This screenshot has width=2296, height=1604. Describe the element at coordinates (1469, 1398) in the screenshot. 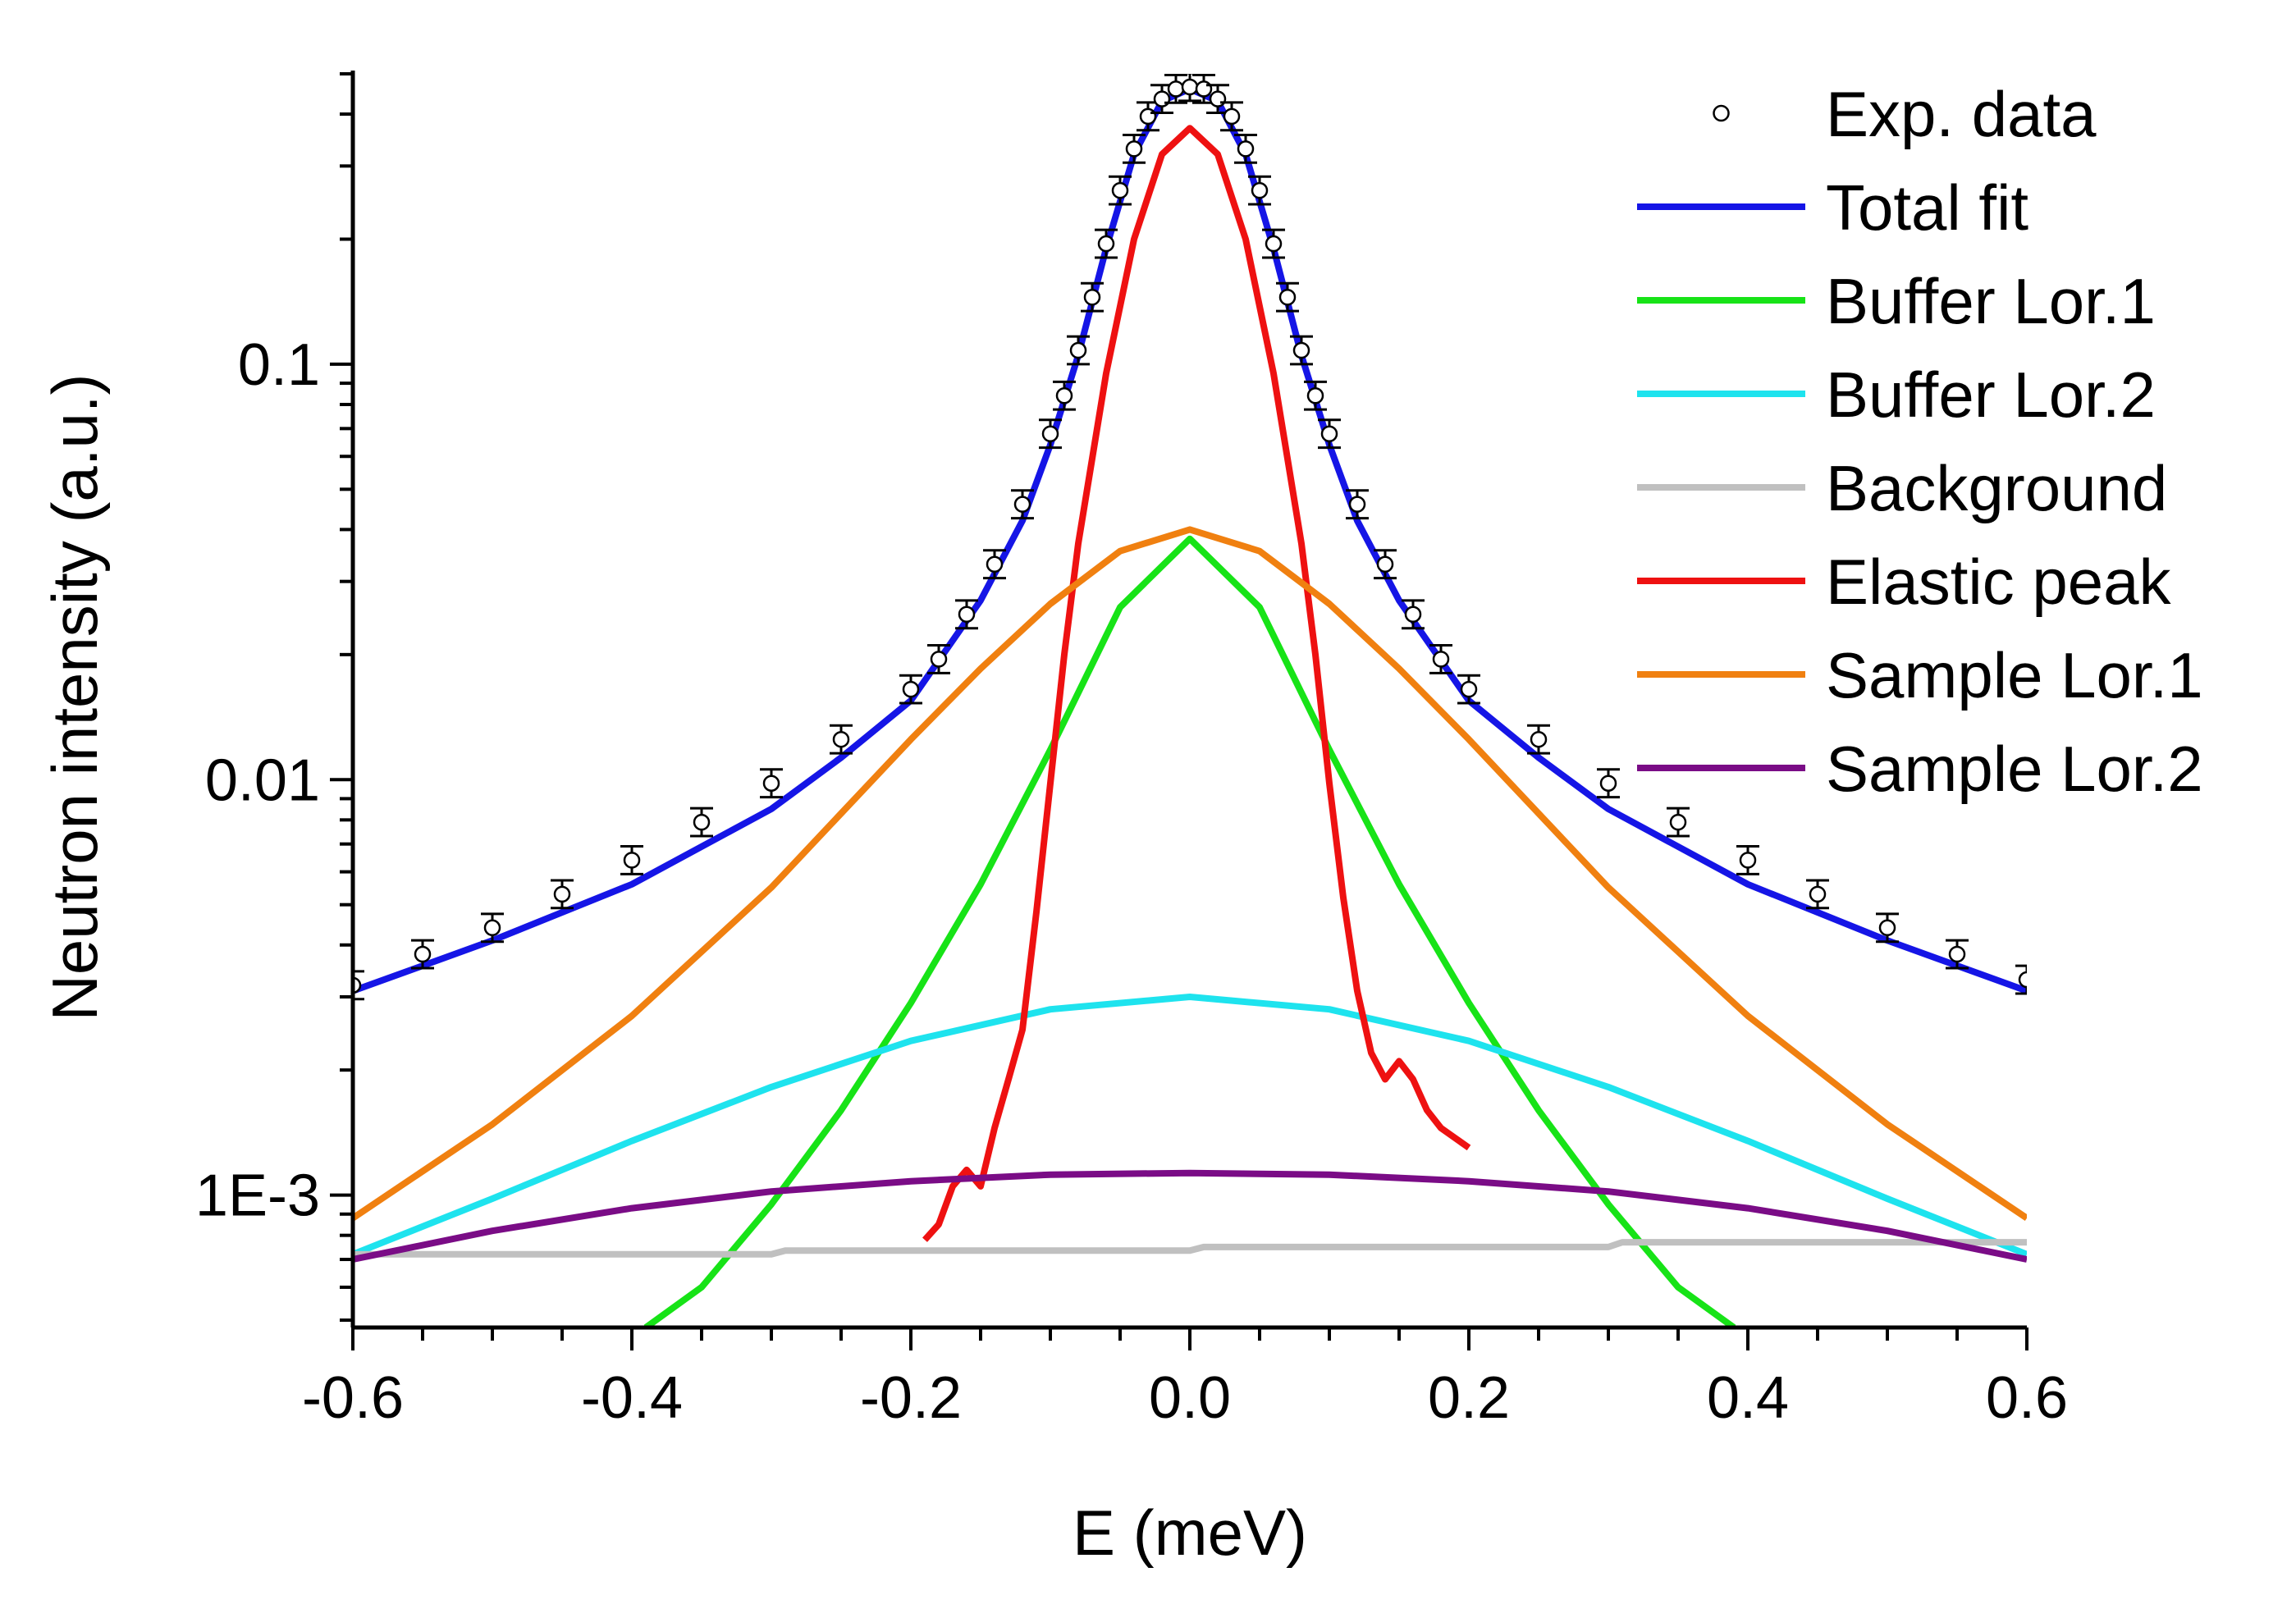

I see `x-tick-label: 0.2` at that location.